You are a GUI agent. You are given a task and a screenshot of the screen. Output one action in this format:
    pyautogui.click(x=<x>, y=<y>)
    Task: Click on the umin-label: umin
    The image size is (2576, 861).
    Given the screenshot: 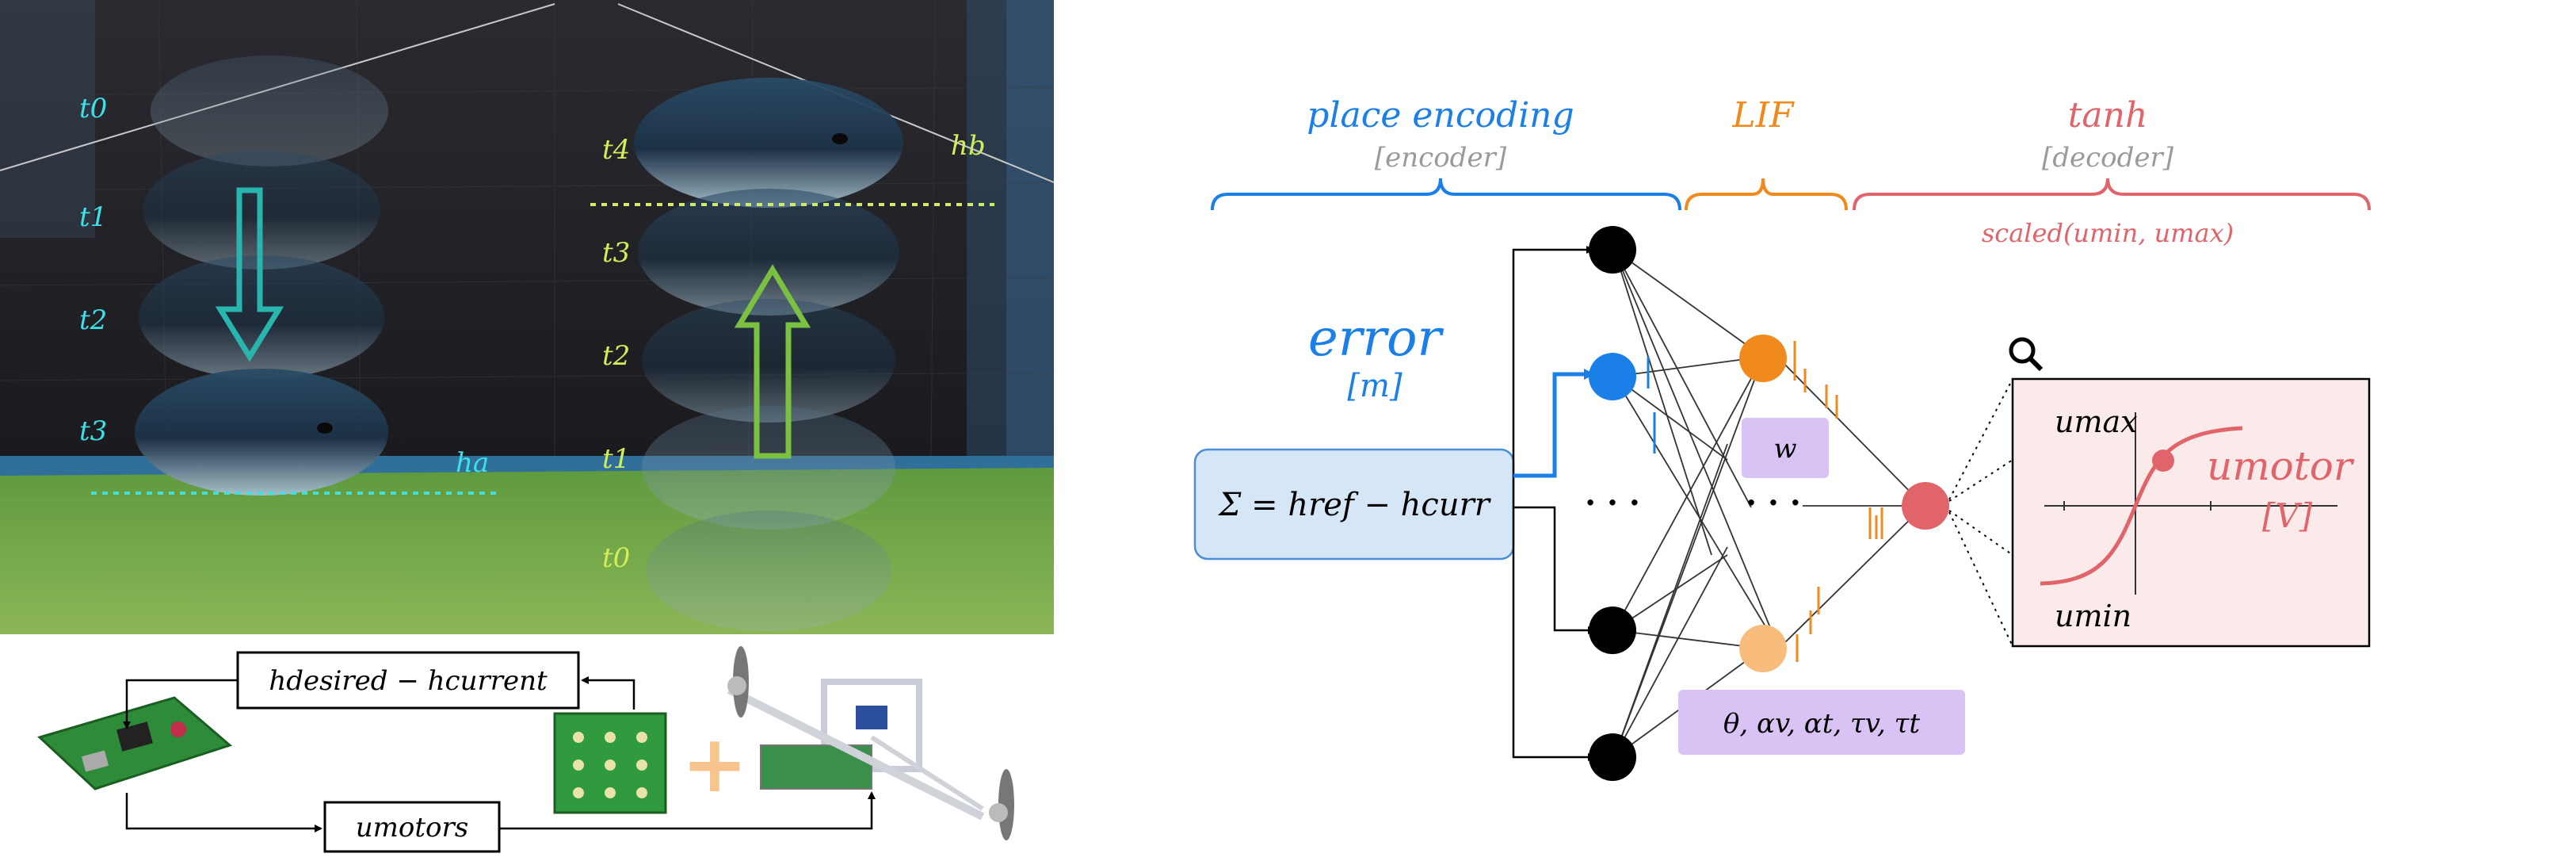 What is the action you would take?
    pyautogui.click(x=2093, y=616)
    